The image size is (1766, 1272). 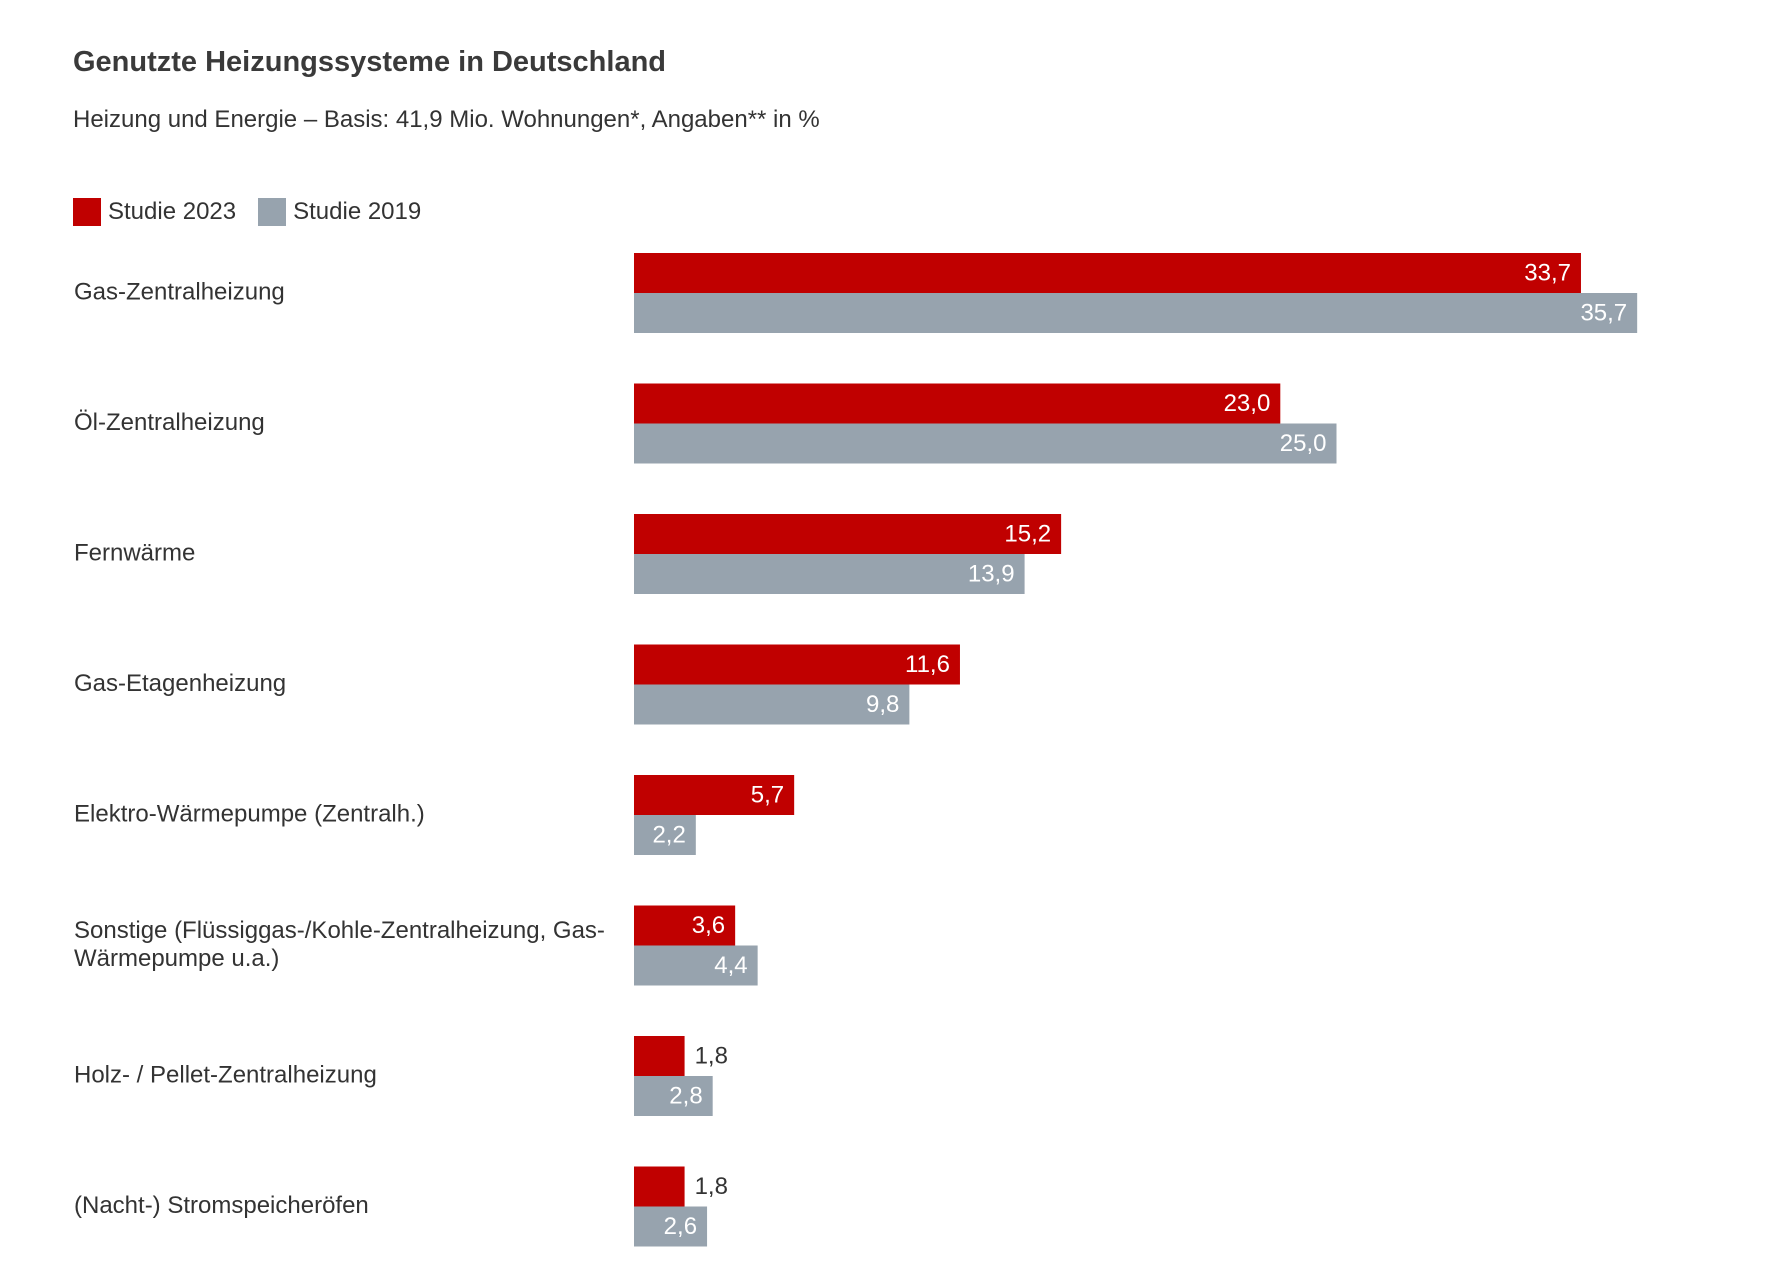 What do you see at coordinates (991, 573) in the screenshot?
I see `data-label-2019: 13,9` at bounding box center [991, 573].